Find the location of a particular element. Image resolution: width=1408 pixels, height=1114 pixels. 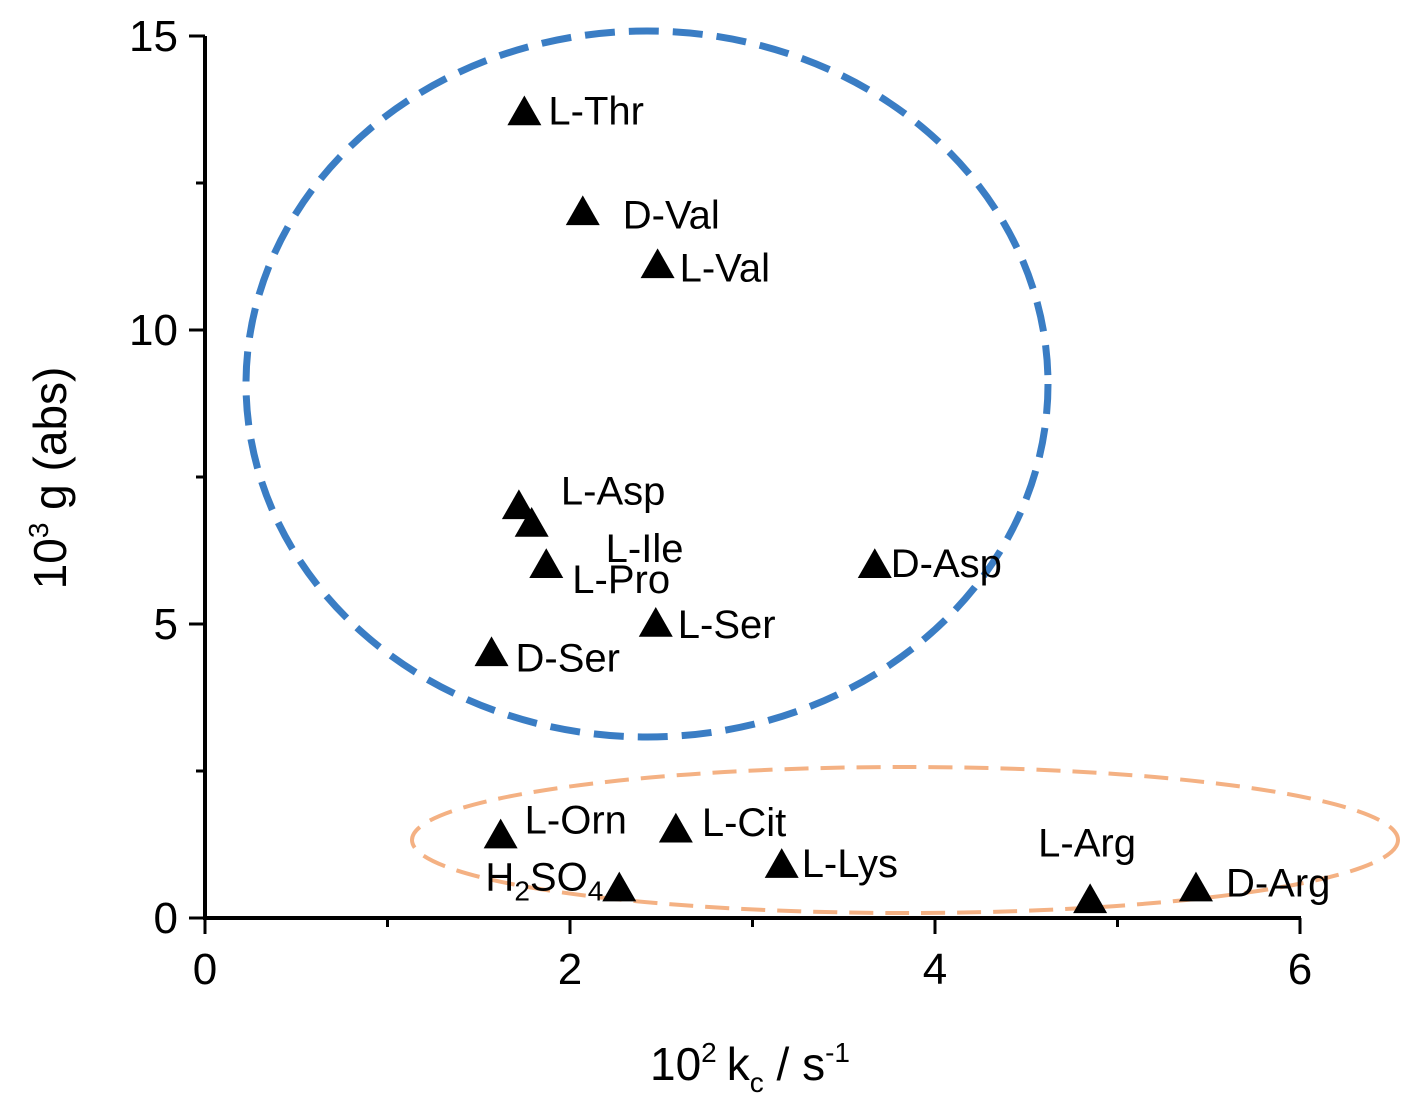

data-point-label: D-Arg is located at coordinates (1278, 884).